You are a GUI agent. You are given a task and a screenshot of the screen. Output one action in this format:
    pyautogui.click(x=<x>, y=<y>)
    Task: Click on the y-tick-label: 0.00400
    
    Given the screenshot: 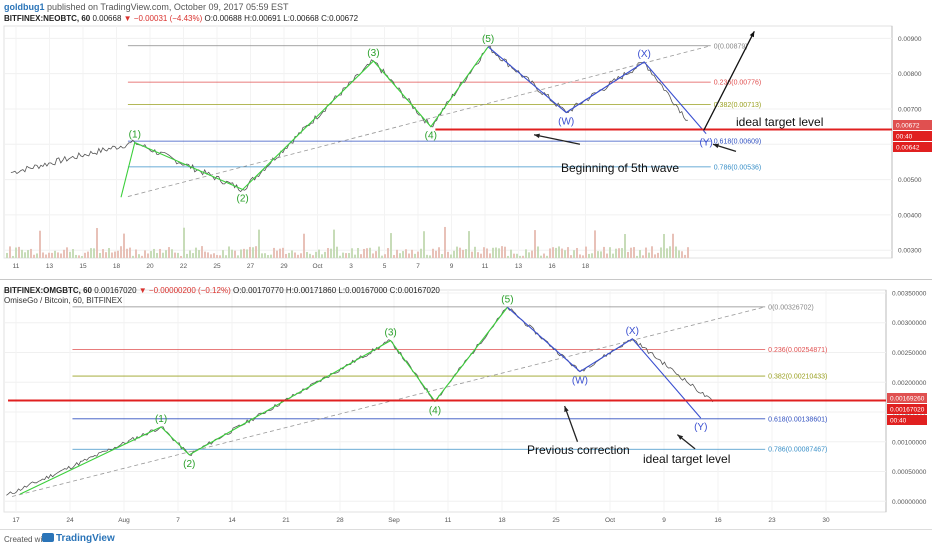 What is the action you would take?
    pyautogui.click(x=910, y=215)
    